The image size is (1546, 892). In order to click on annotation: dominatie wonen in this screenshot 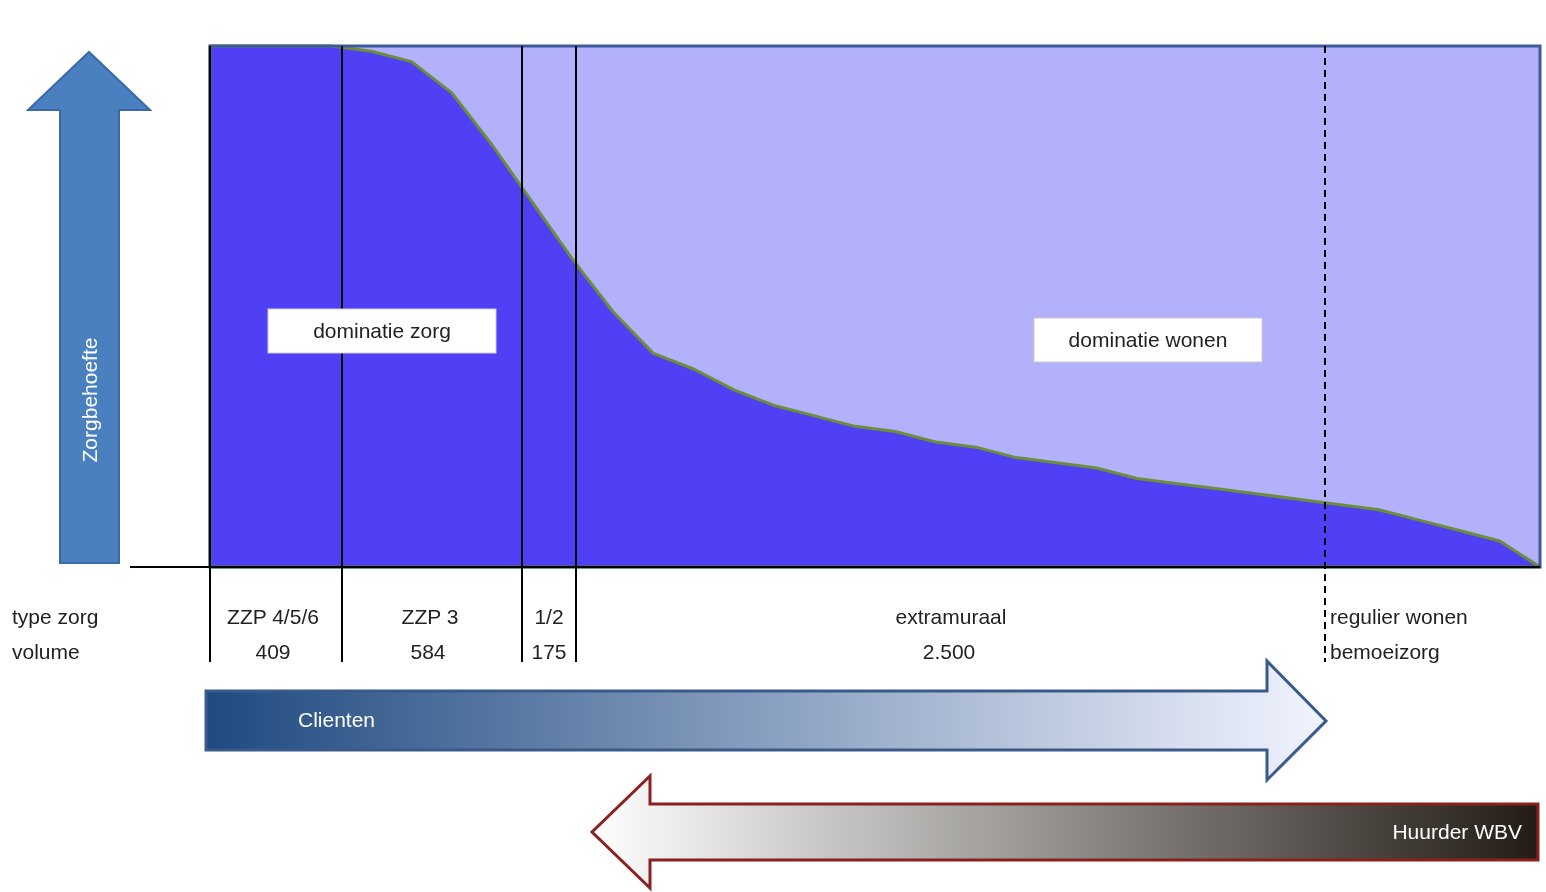, I will do `click(1148, 339)`.